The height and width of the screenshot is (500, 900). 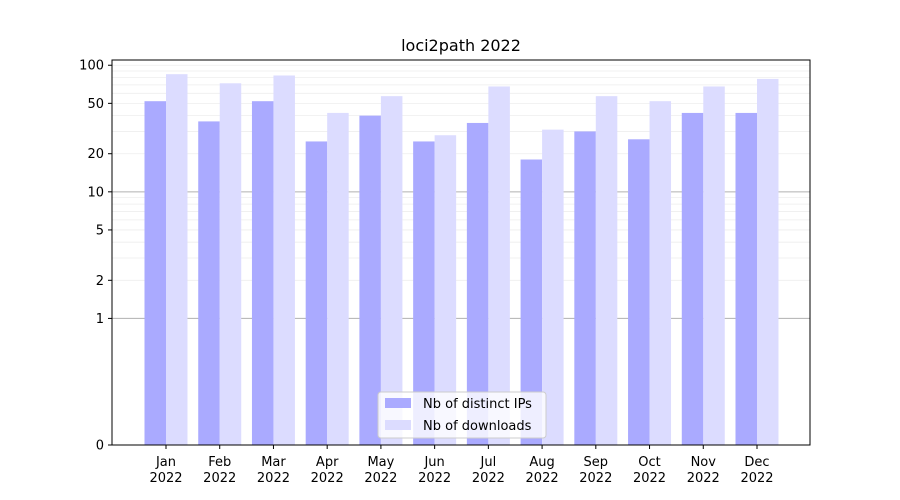 I want to click on y-tick-label: 5, so click(x=100, y=230).